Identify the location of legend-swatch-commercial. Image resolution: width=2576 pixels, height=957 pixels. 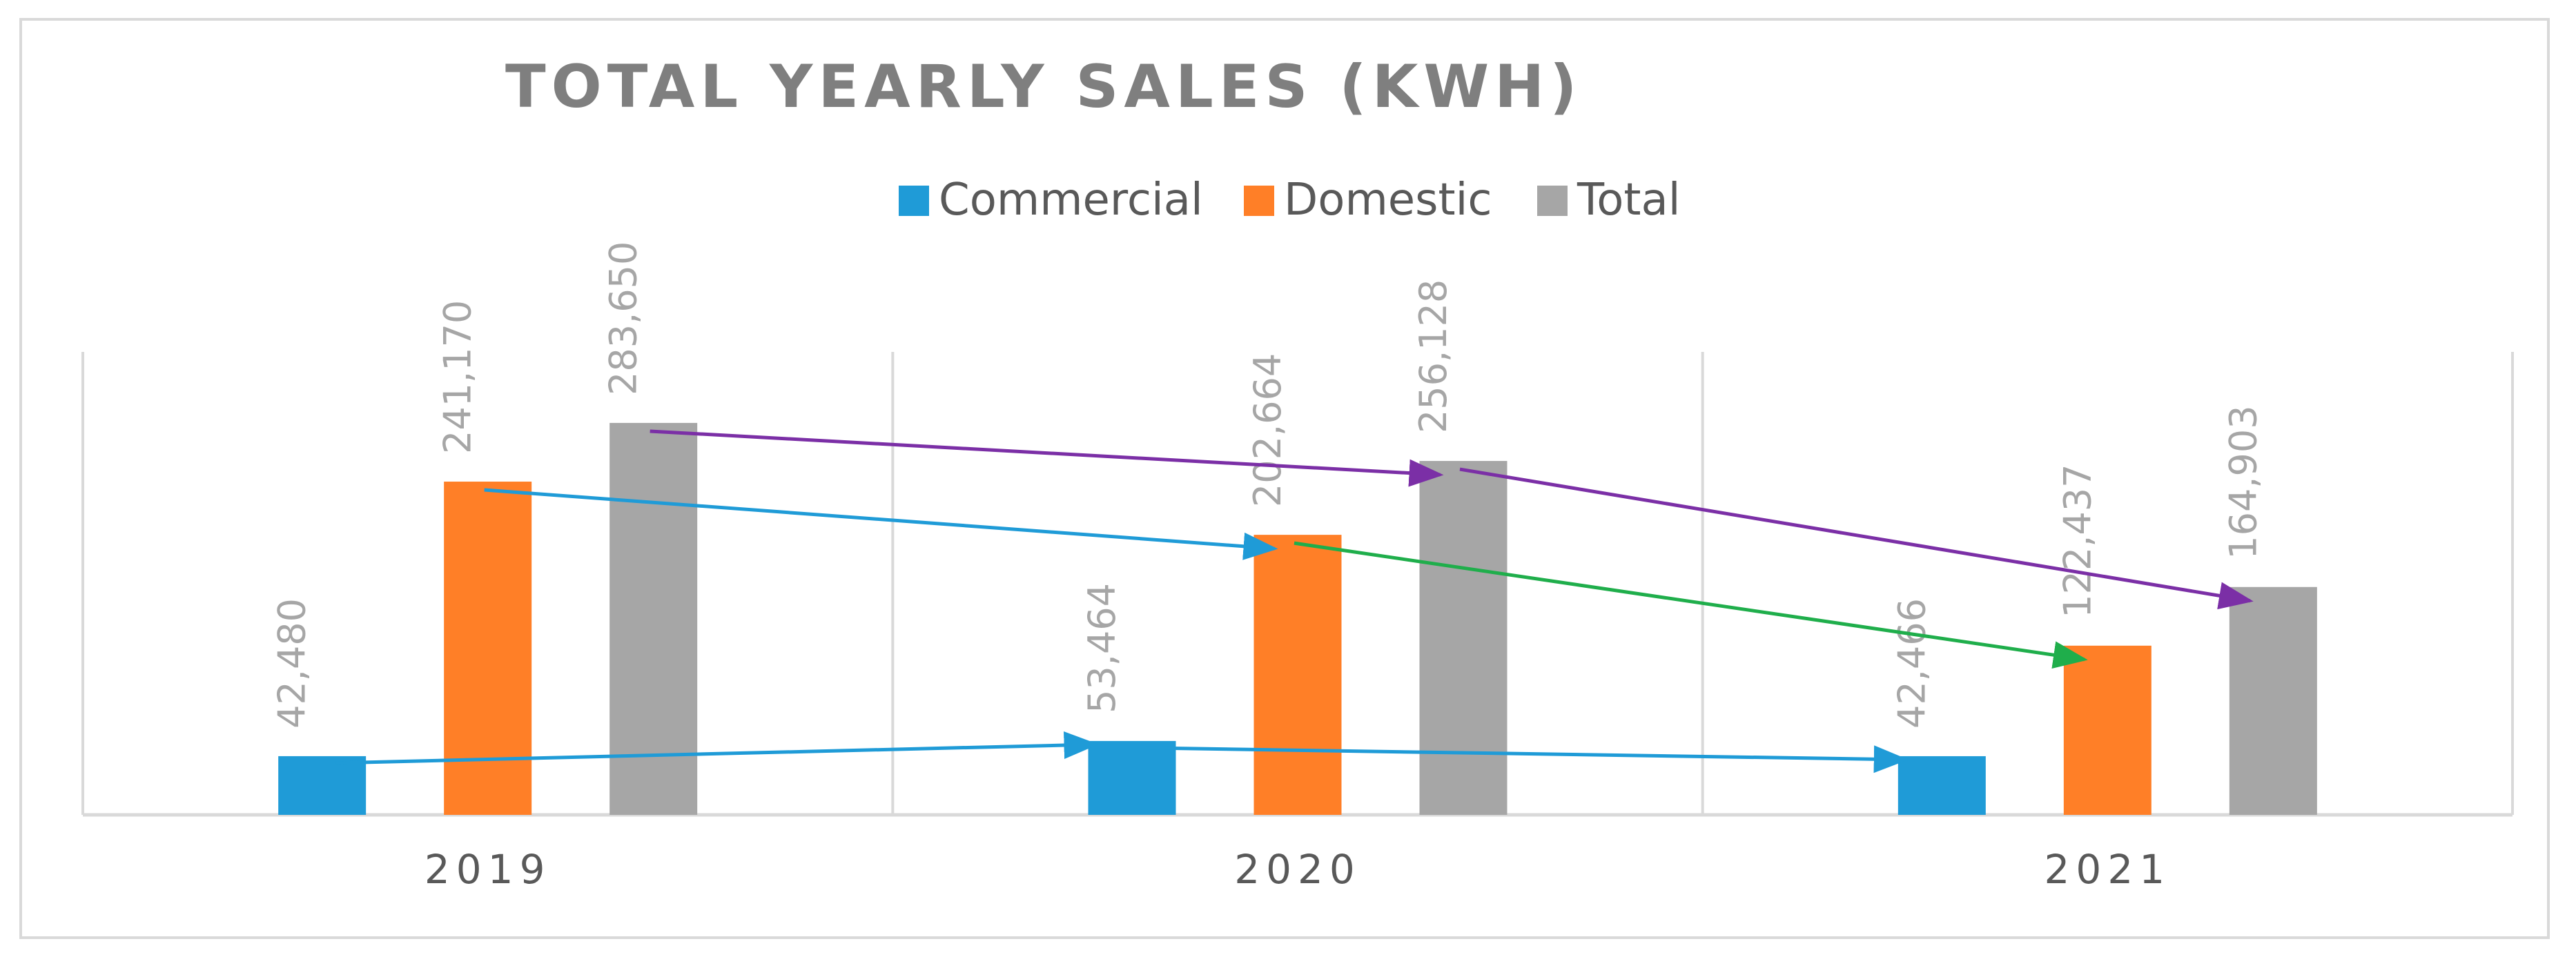
(914, 201).